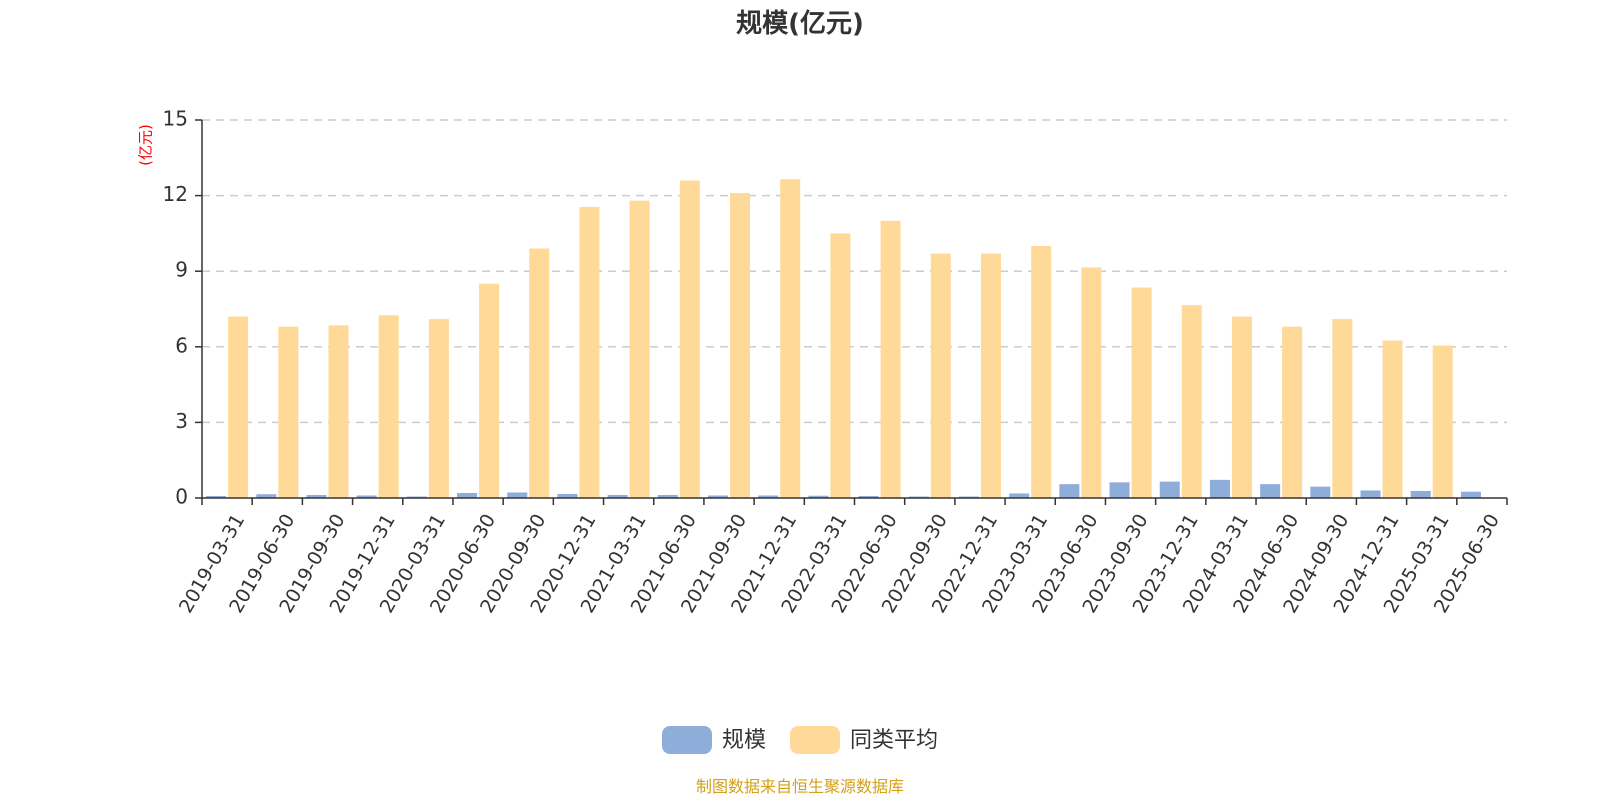 This screenshot has width=1600, height=800. What do you see at coordinates (800, 24) in the screenshot?
I see `chart-title: 规模(亿元)` at bounding box center [800, 24].